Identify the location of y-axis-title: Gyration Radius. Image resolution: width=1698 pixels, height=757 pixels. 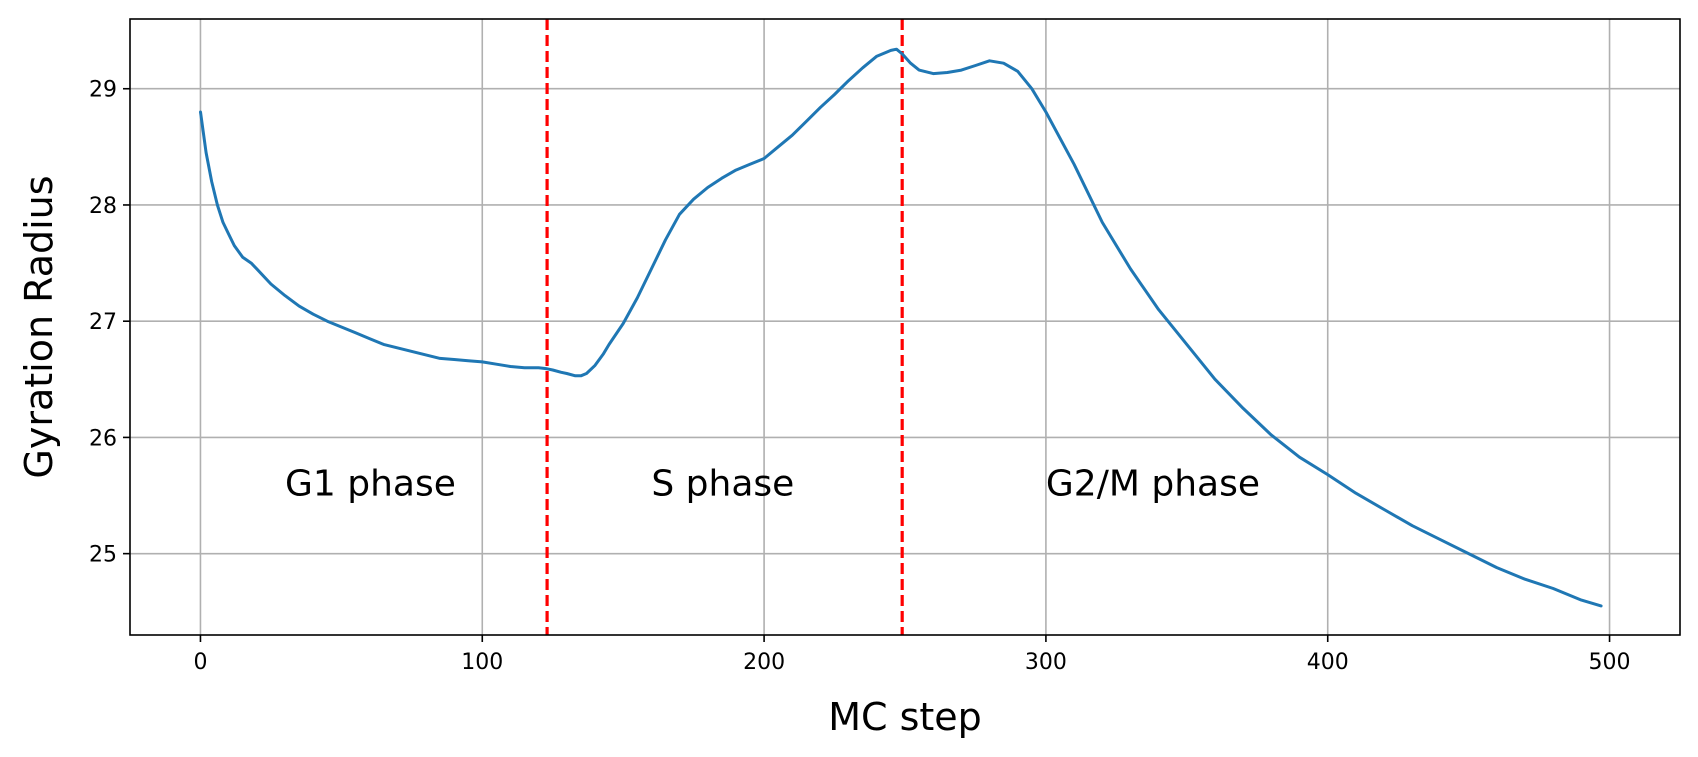
(39, 326).